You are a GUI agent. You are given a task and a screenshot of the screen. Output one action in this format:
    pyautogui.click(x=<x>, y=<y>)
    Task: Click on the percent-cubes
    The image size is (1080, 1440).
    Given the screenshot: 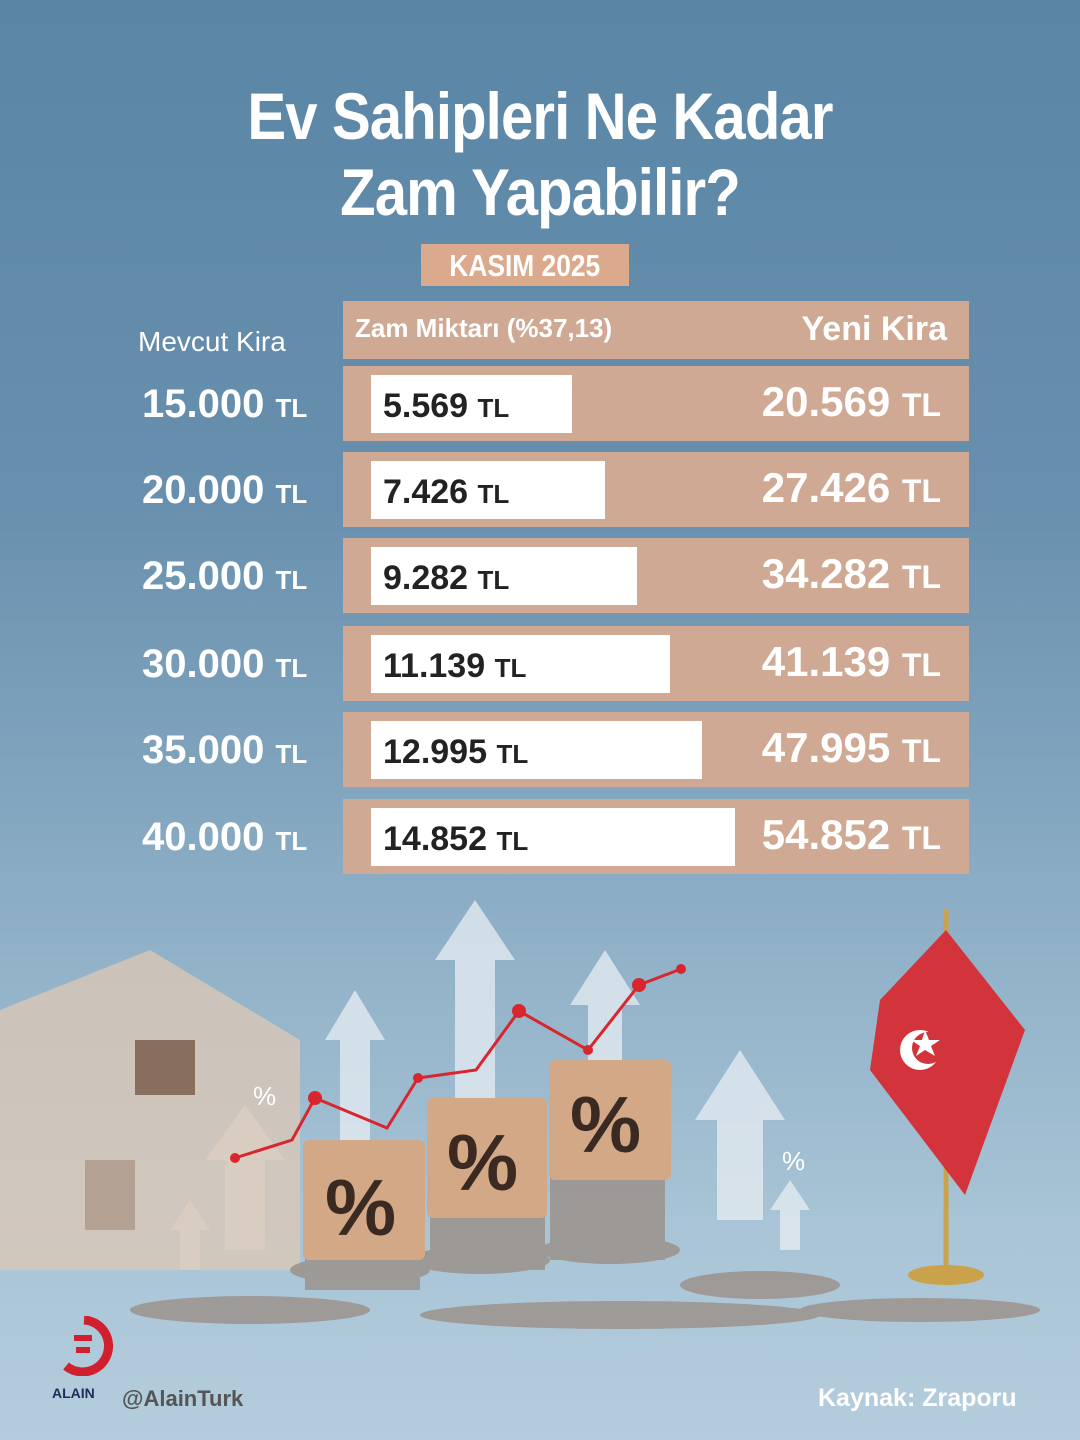 What is the action you would take?
    pyautogui.click(x=487, y=1160)
    